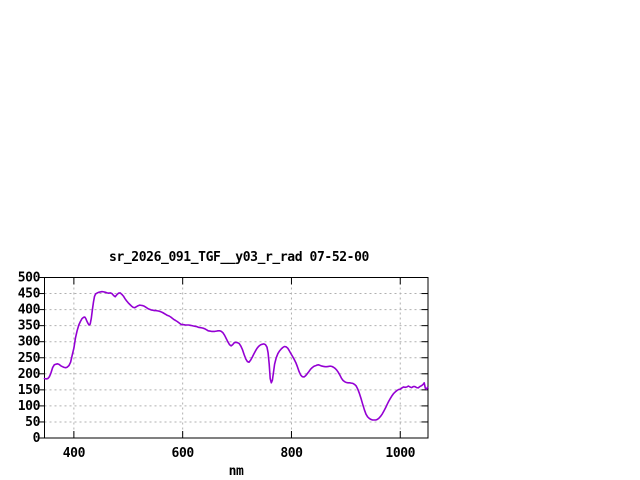  What do you see at coordinates (74, 453) in the screenshot?
I see `x-tick-label: 400` at bounding box center [74, 453].